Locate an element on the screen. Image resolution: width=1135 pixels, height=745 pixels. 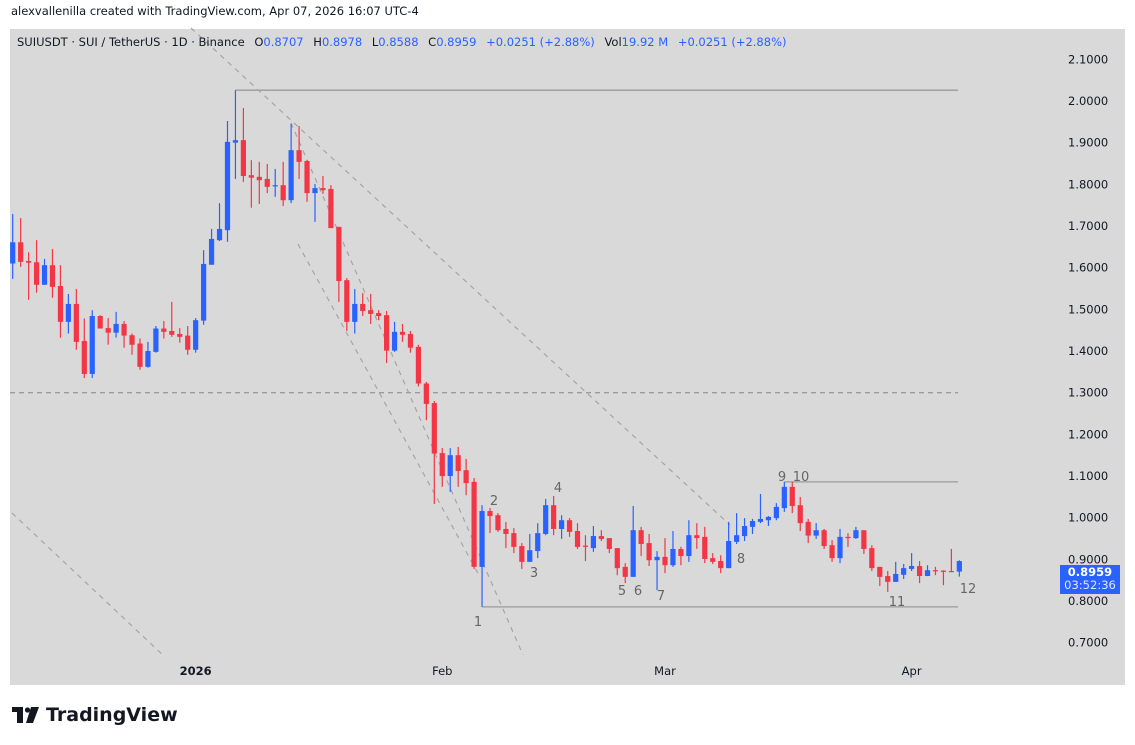
wave-label: 8 is located at coordinates (741, 559).